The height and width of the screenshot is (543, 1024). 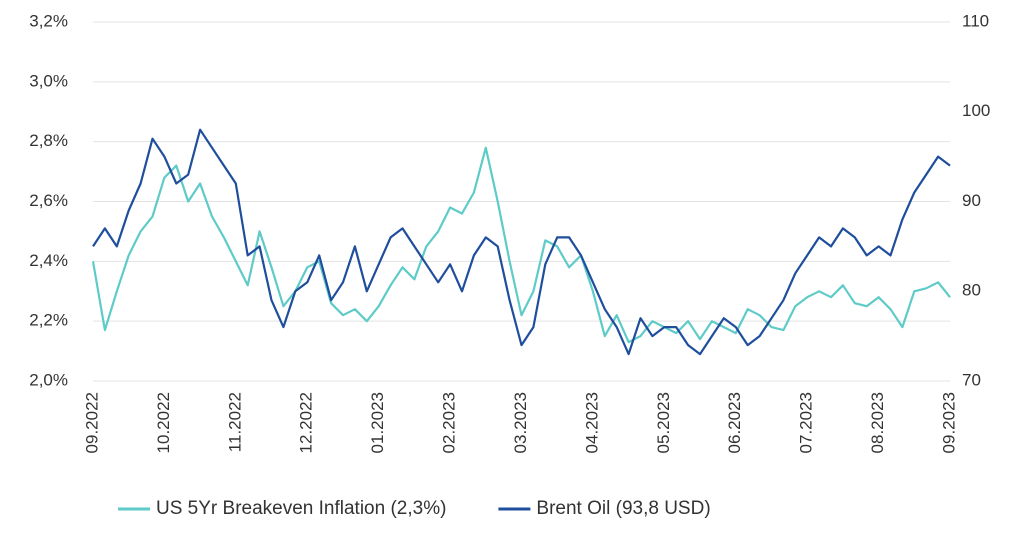 What do you see at coordinates (91, 422) in the screenshot?
I see `x-tick-label: 09.2022` at bounding box center [91, 422].